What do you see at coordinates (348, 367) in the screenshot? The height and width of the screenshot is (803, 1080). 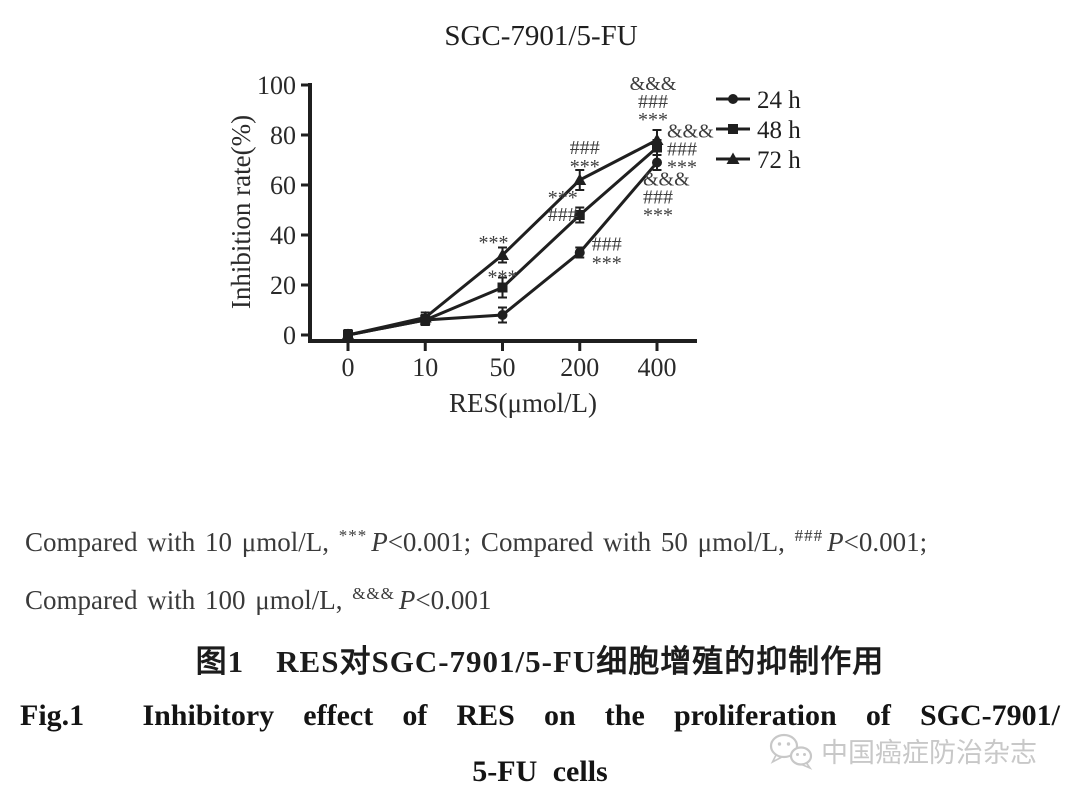 I see `x-tick-label: 0` at bounding box center [348, 367].